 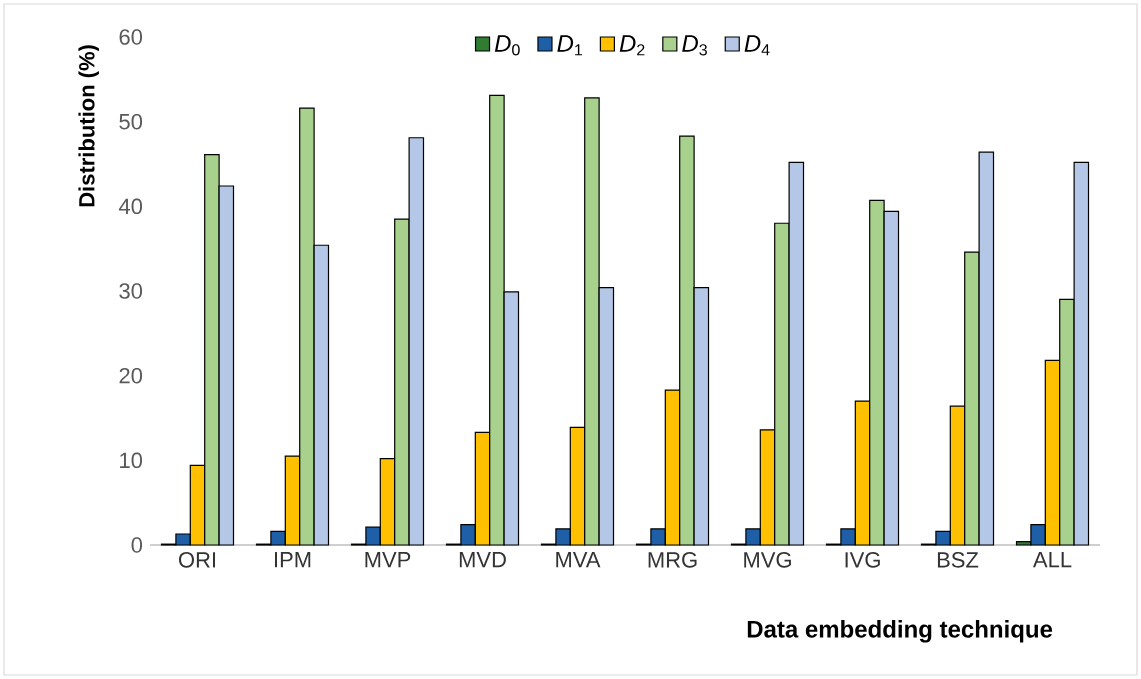 What do you see at coordinates (578, 560) in the screenshot?
I see `x-tick-label: MVA` at bounding box center [578, 560].